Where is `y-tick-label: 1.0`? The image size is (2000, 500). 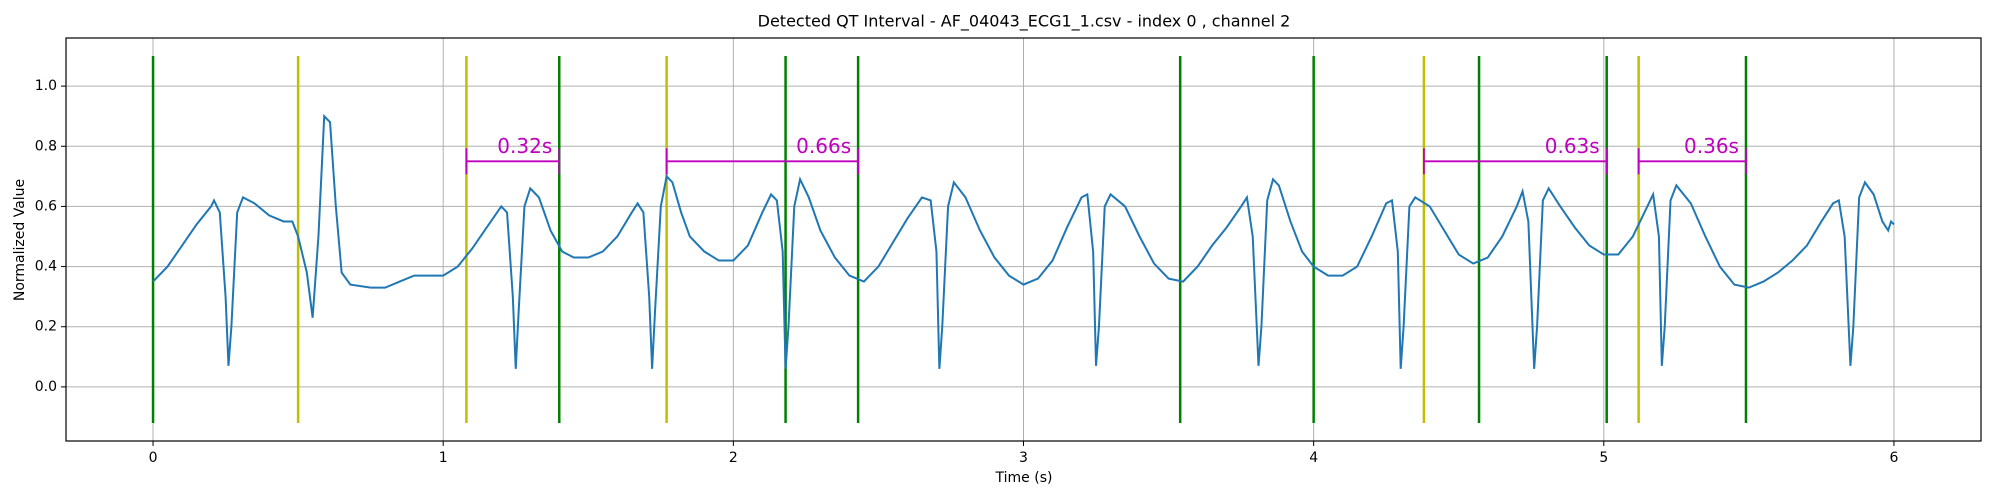 y-tick-label: 1.0 is located at coordinates (46, 86).